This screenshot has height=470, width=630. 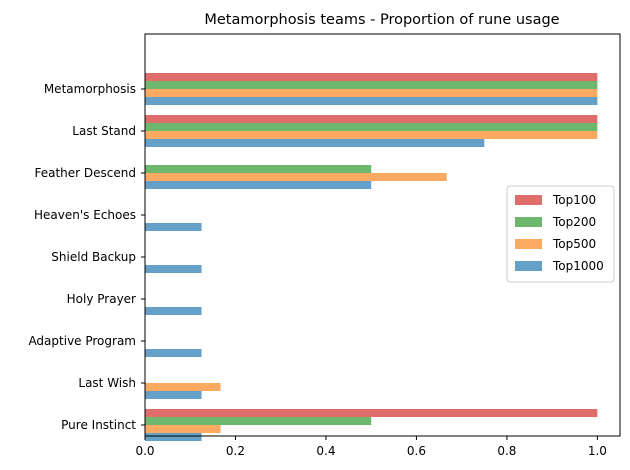 I want to click on x-tick-label: 0.0, so click(x=144, y=451).